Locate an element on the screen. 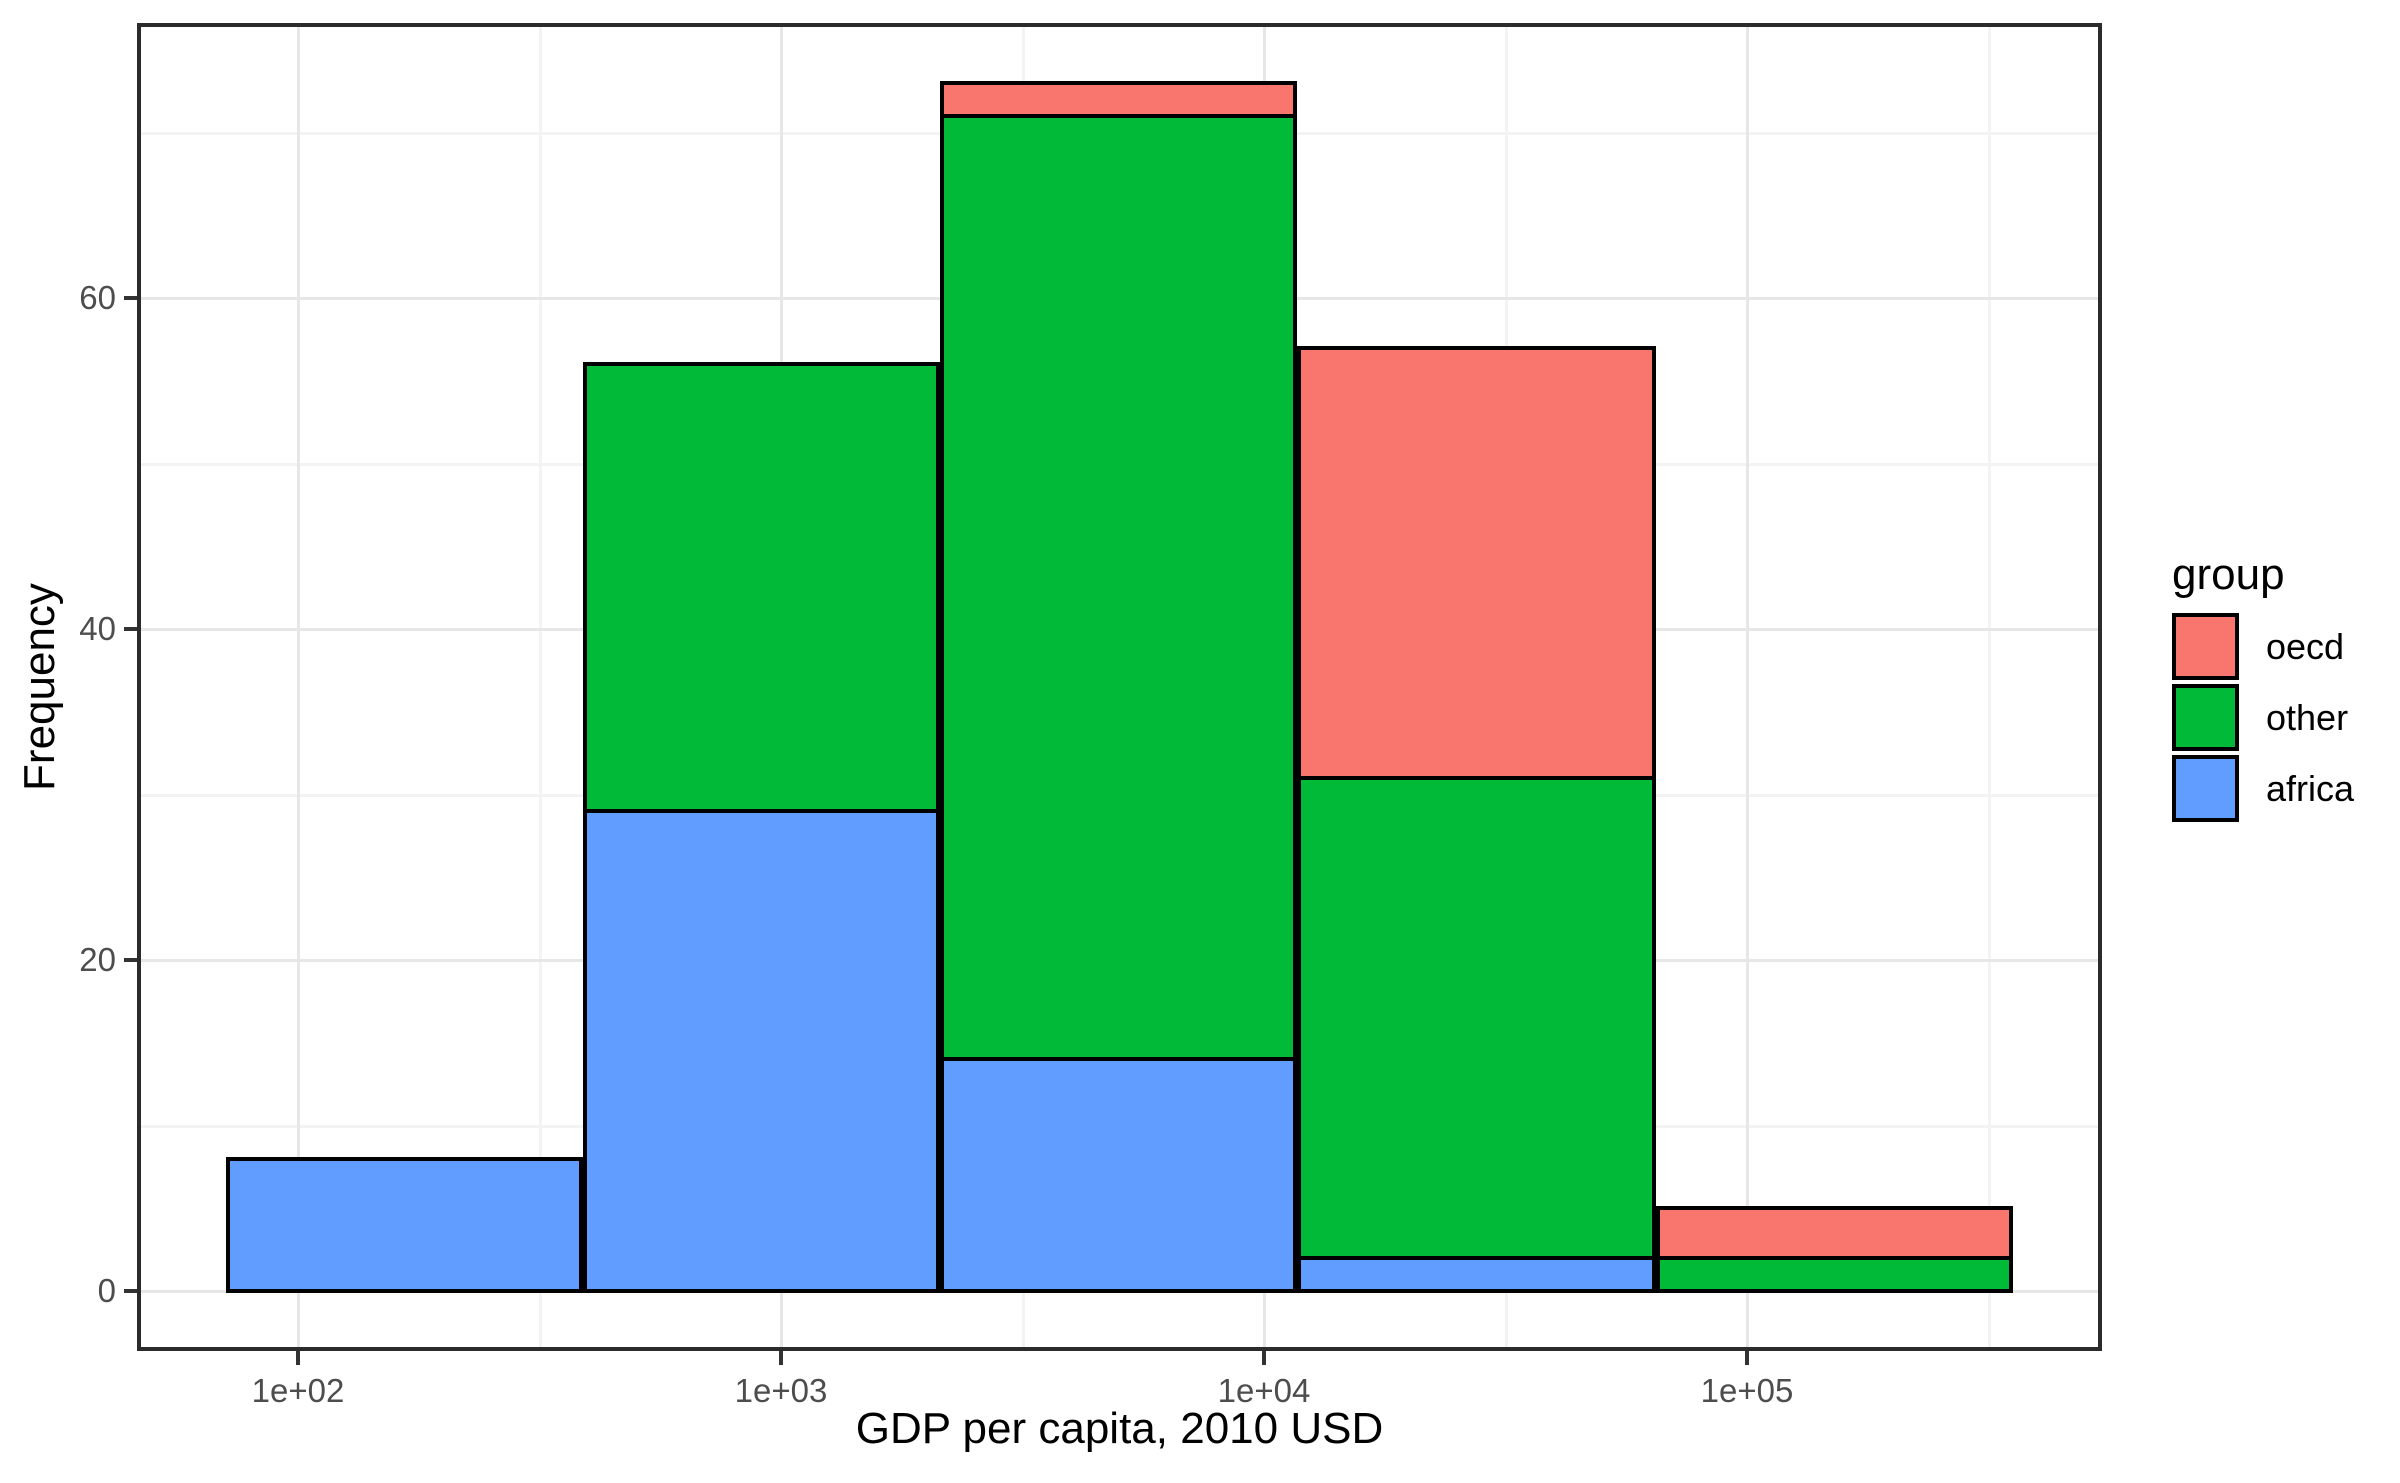 The width and height of the screenshot is (2400, 1483). y-axis-title: Frequency is located at coordinates (39, 687).